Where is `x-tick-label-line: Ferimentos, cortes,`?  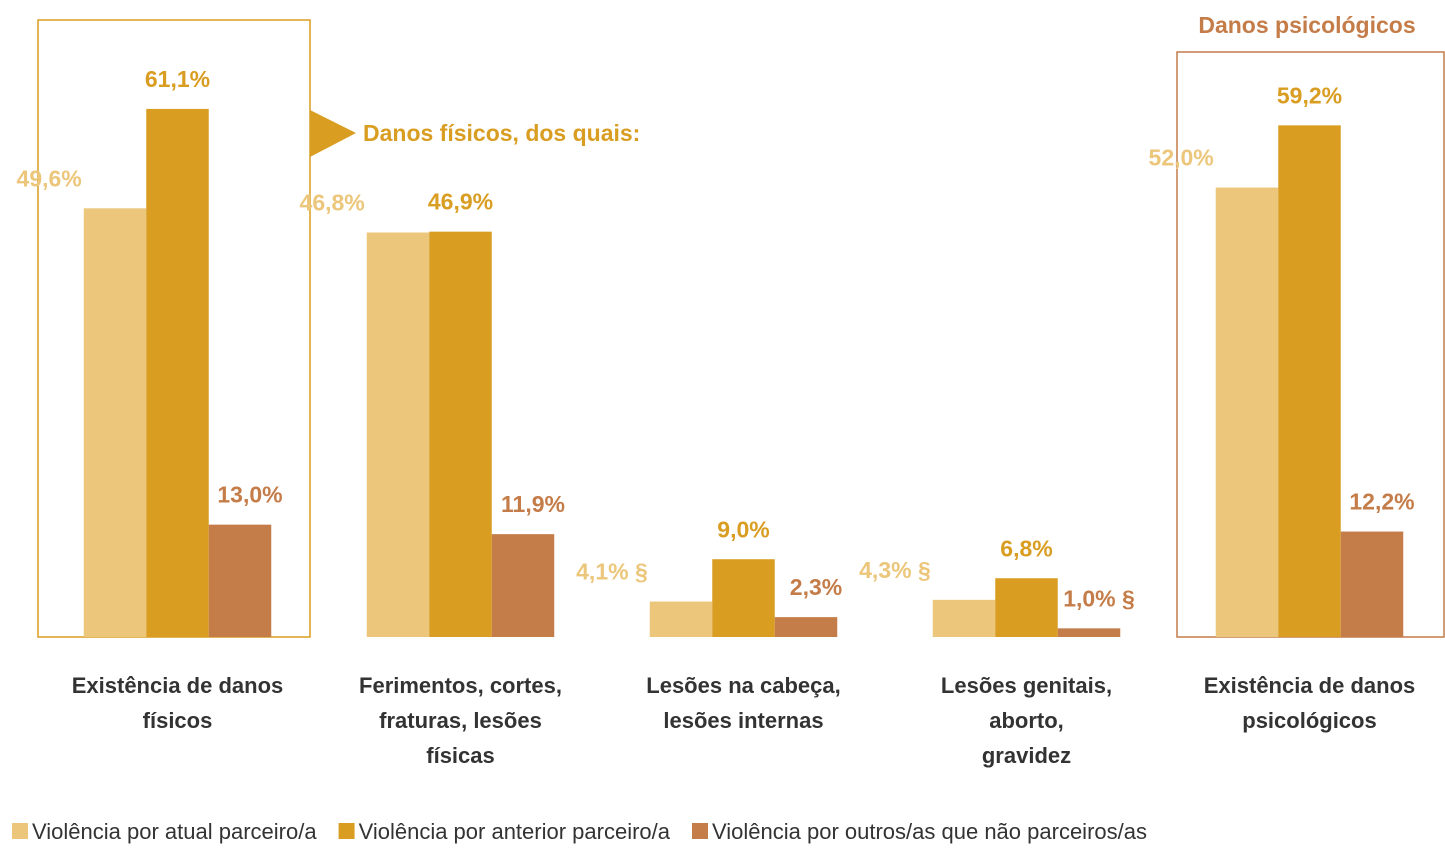 x-tick-label-line: Ferimentos, cortes, is located at coordinates (460, 685).